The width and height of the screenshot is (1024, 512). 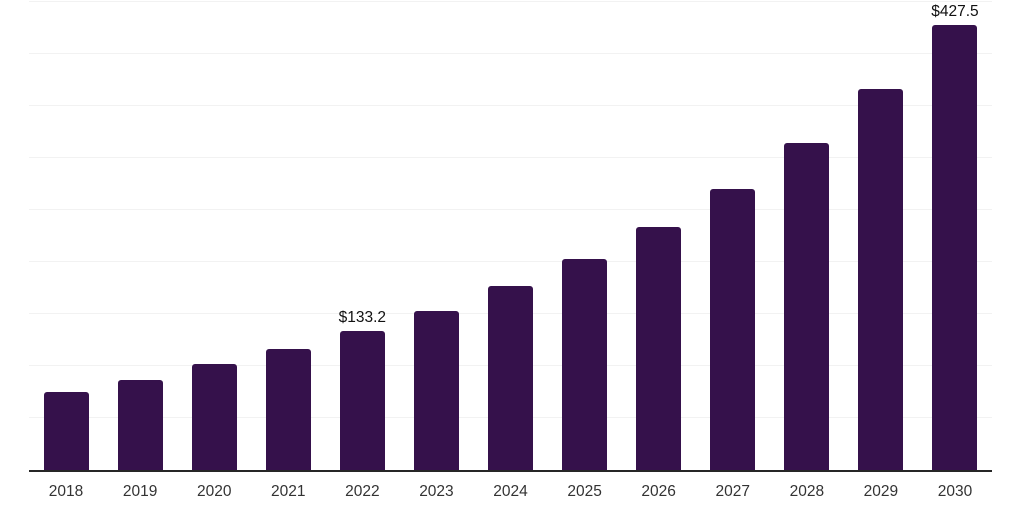 I want to click on bar-2020, so click(x=214, y=416).